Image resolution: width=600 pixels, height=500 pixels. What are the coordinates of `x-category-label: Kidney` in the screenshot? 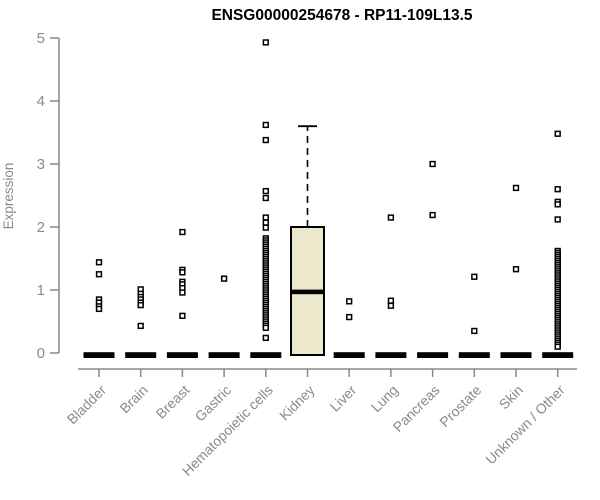 It's located at (297, 403).